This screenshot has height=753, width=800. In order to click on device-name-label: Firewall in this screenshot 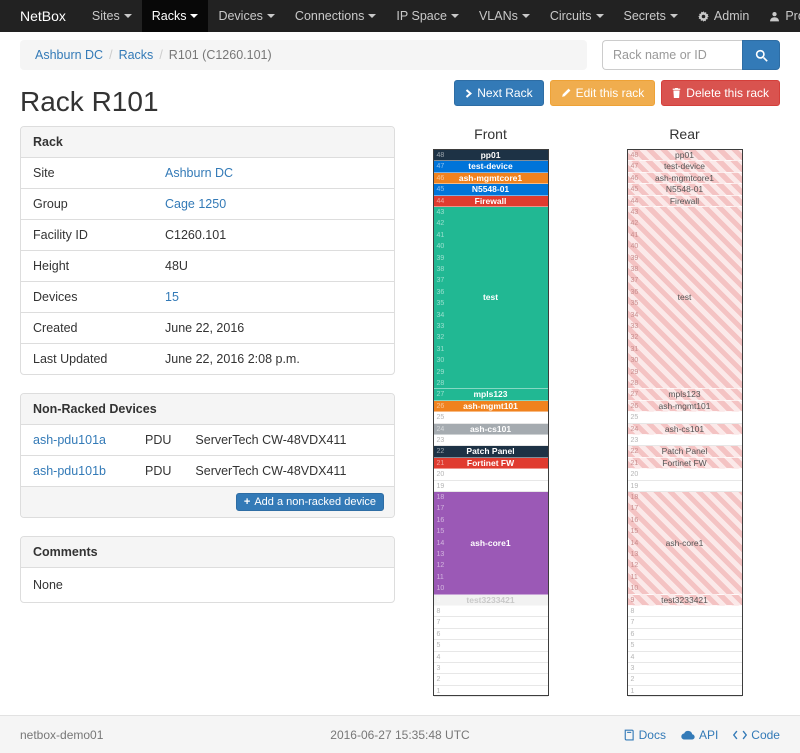, I will do `click(684, 200)`.